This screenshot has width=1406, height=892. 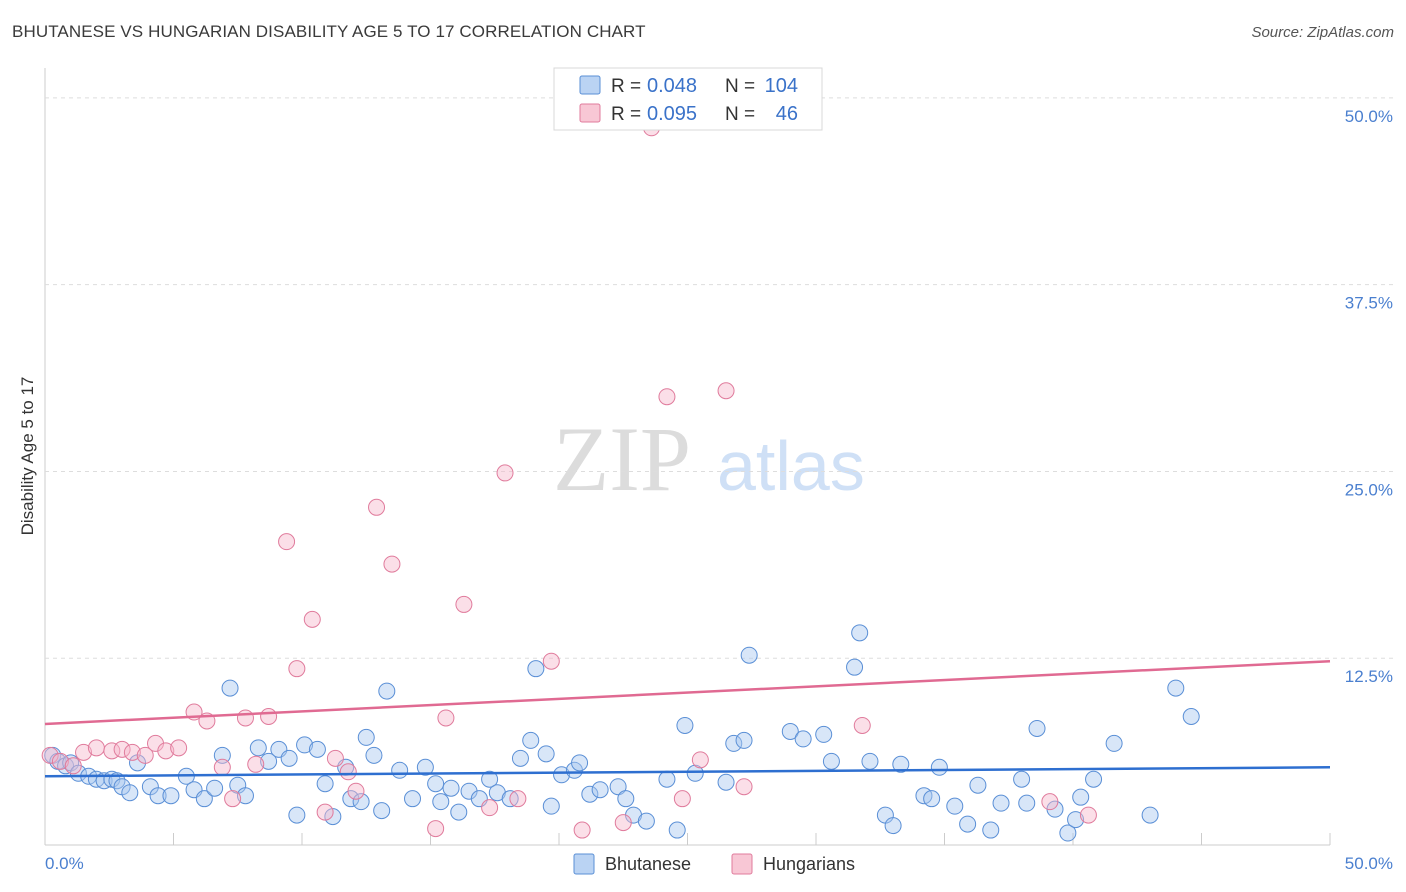 I want to click on x-tick-label-min: 0.0%, so click(x=64, y=863).